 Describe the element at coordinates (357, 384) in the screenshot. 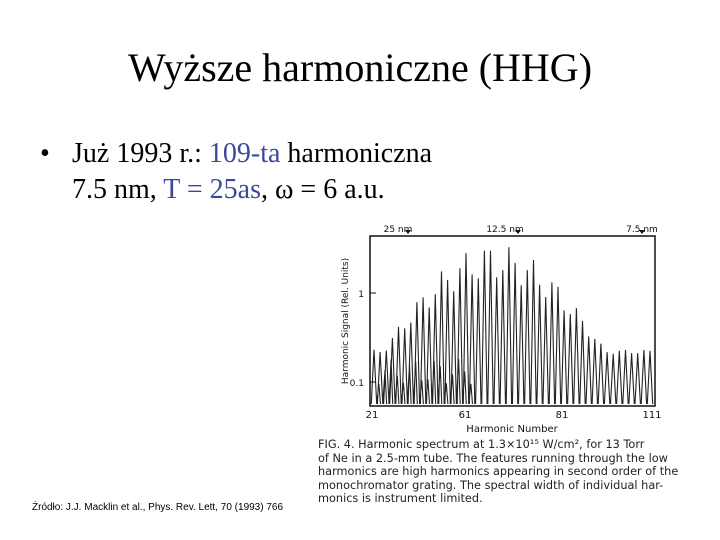

I see `y-tick-0-1: 0.1` at that location.